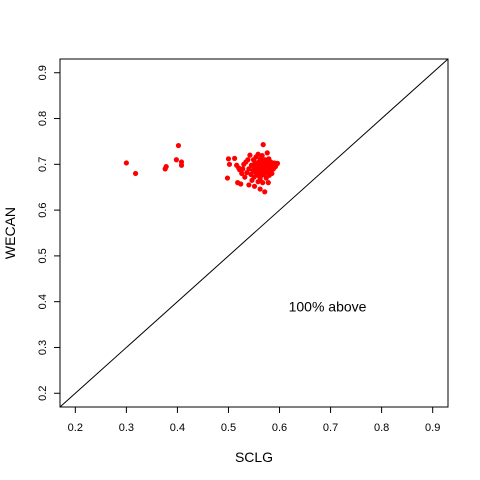 The image size is (480, 480). What do you see at coordinates (10, 233) in the screenshot?
I see `y-axis-title: WECAN` at bounding box center [10, 233].